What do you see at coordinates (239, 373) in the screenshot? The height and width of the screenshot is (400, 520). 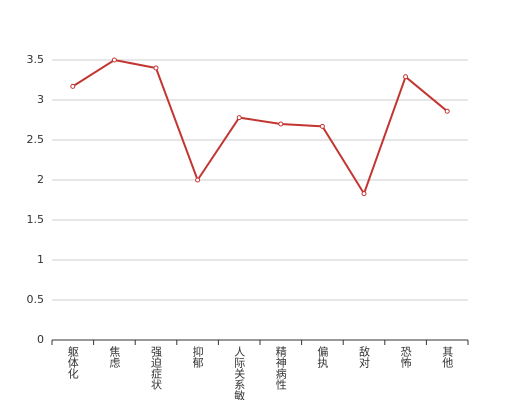 I see `x-tick-label: 人际关系敏感` at bounding box center [239, 373].